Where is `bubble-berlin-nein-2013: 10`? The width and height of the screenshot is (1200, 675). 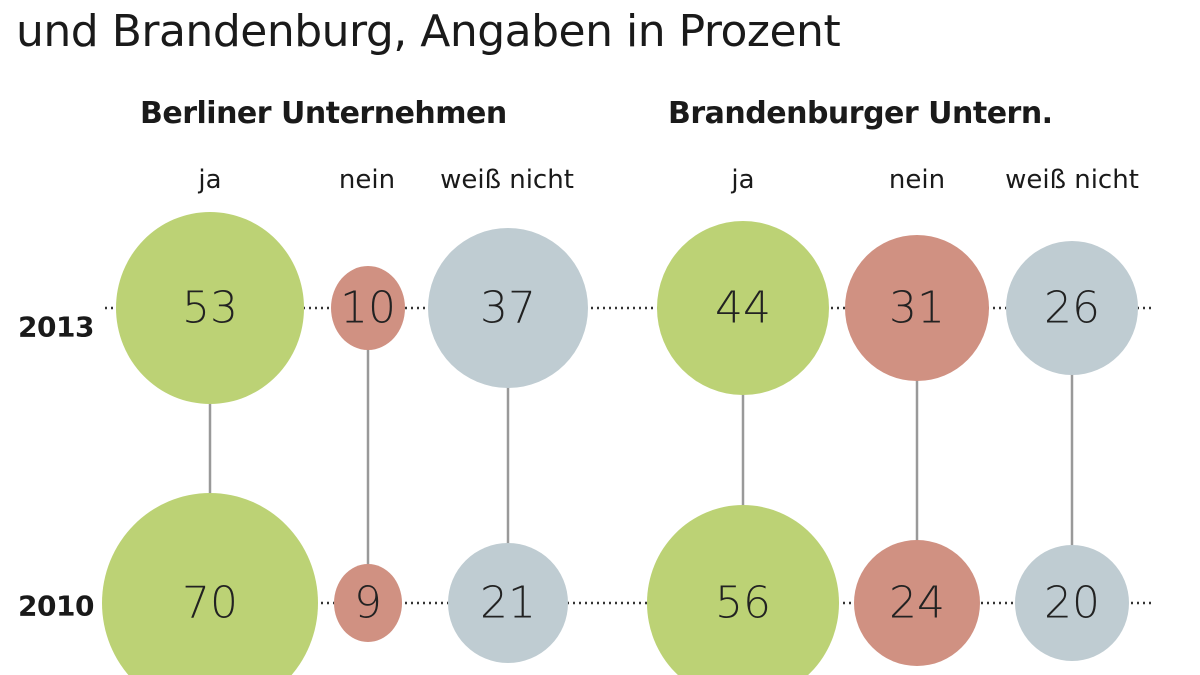
bubble-berlin-nein-2013: 10 is located at coordinates (368, 308).